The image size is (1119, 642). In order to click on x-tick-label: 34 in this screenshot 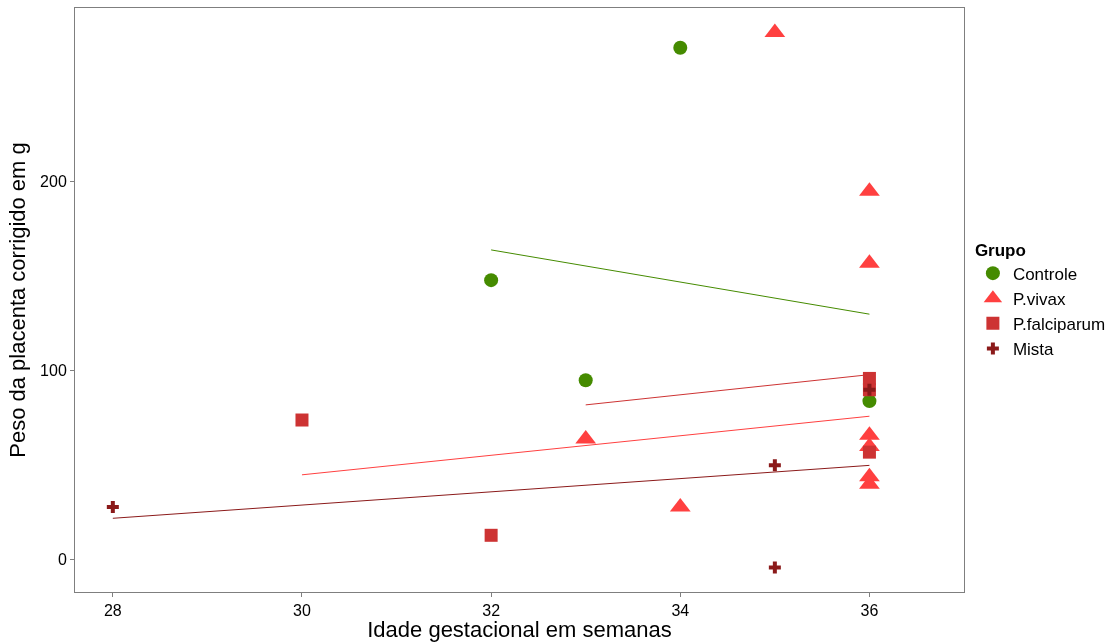, I will do `click(680, 611)`.